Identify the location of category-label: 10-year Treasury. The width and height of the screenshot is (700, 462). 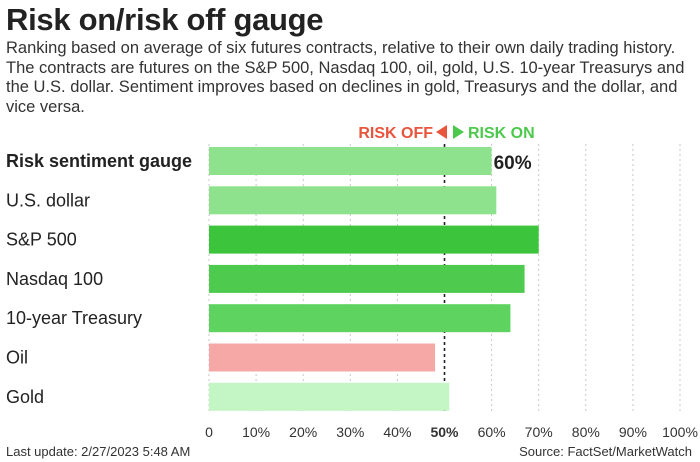
(74, 318).